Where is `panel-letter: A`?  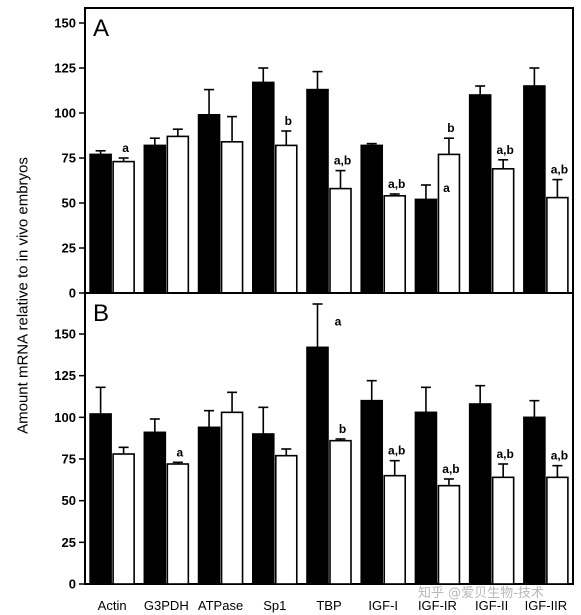
panel-letter: A is located at coordinates (101, 28).